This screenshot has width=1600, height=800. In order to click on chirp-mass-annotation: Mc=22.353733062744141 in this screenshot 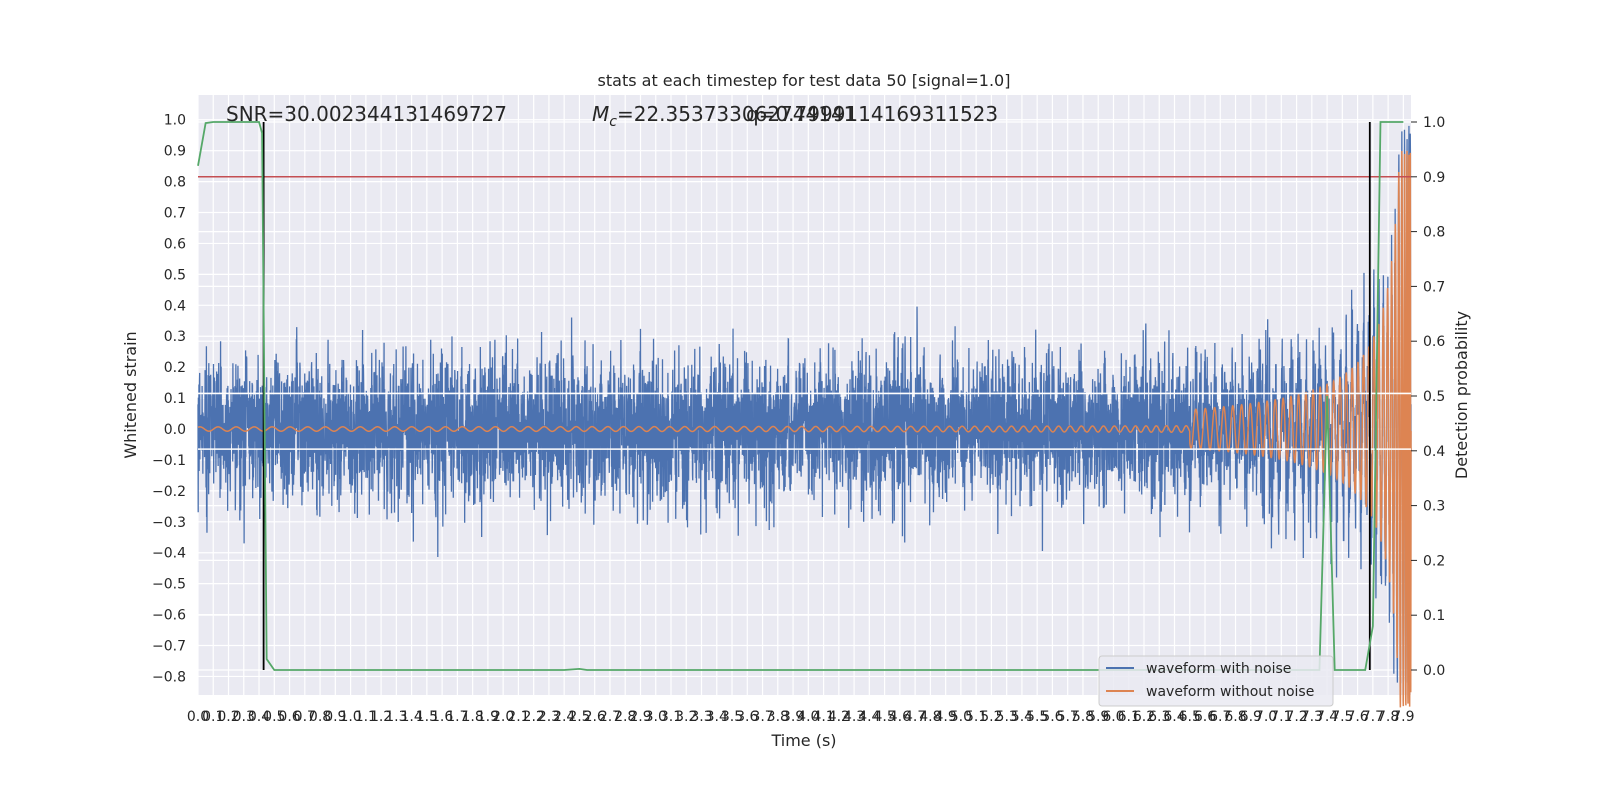, I will do `click(724, 116)`.